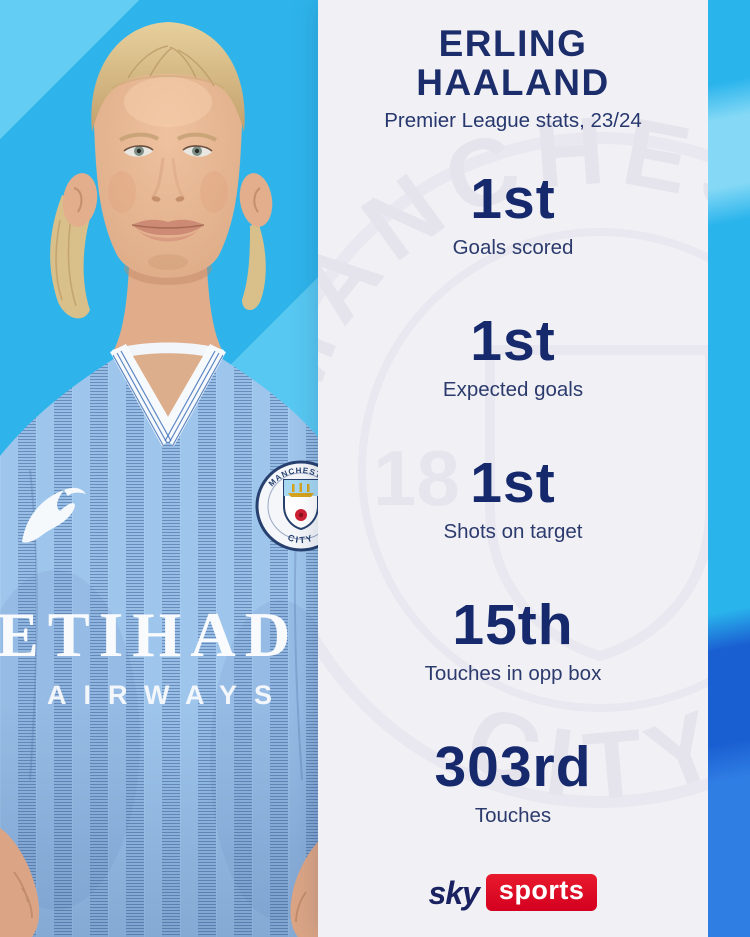 The image size is (750, 937). I want to click on sky-sports-logo: sky sports, so click(513, 892).